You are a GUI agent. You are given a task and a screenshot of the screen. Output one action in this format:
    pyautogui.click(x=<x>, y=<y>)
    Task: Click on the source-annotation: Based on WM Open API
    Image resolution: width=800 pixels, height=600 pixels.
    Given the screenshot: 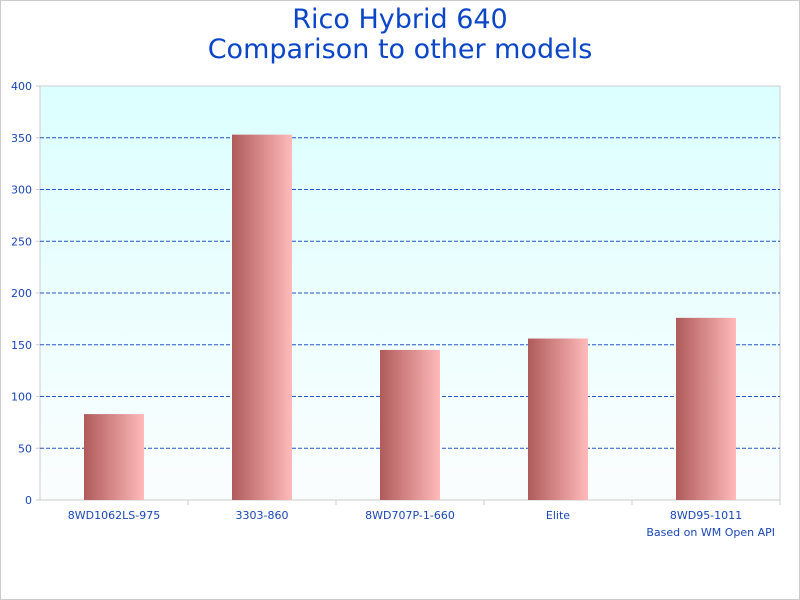 What is the action you would take?
    pyautogui.click(x=710, y=532)
    